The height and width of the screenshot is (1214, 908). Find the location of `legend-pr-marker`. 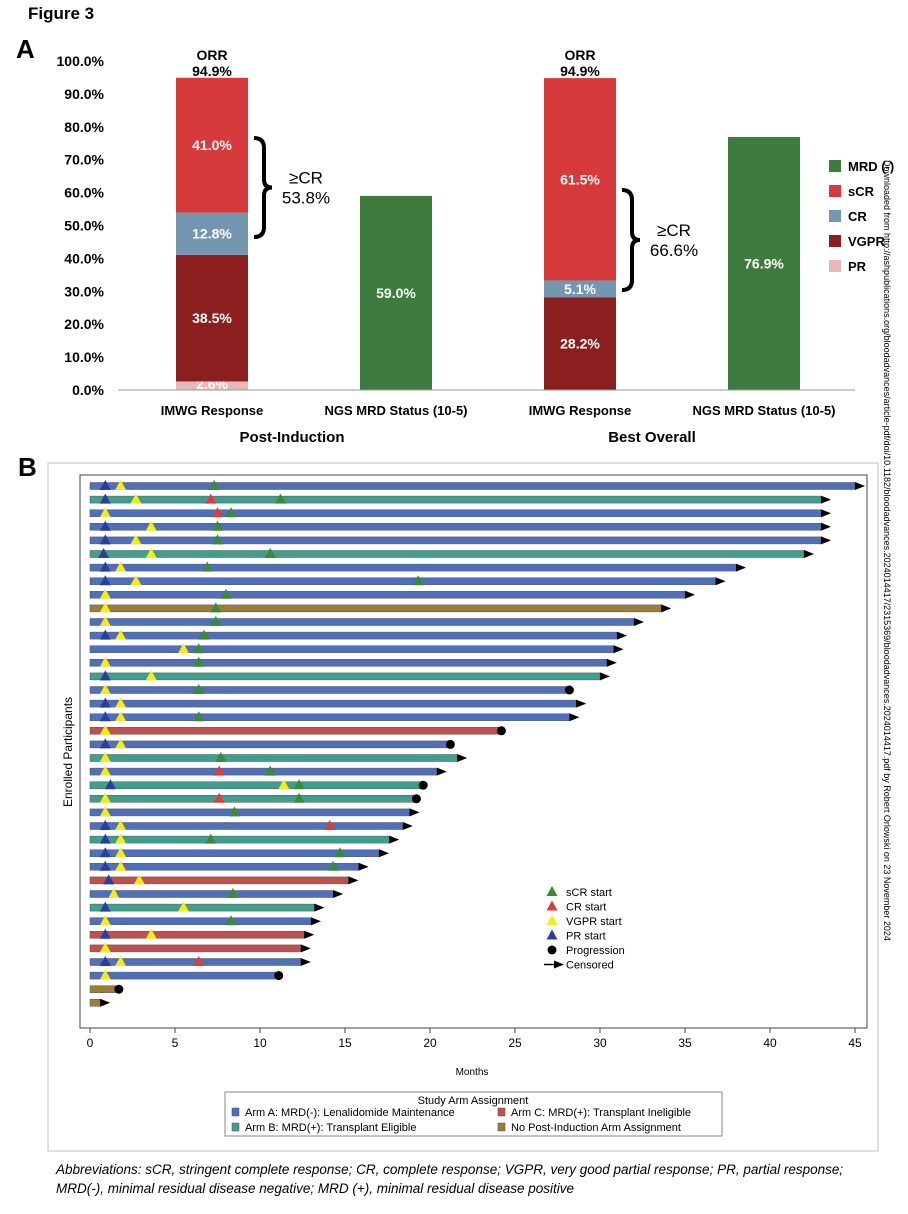

legend-pr-marker is located at coordinates (552, 934).